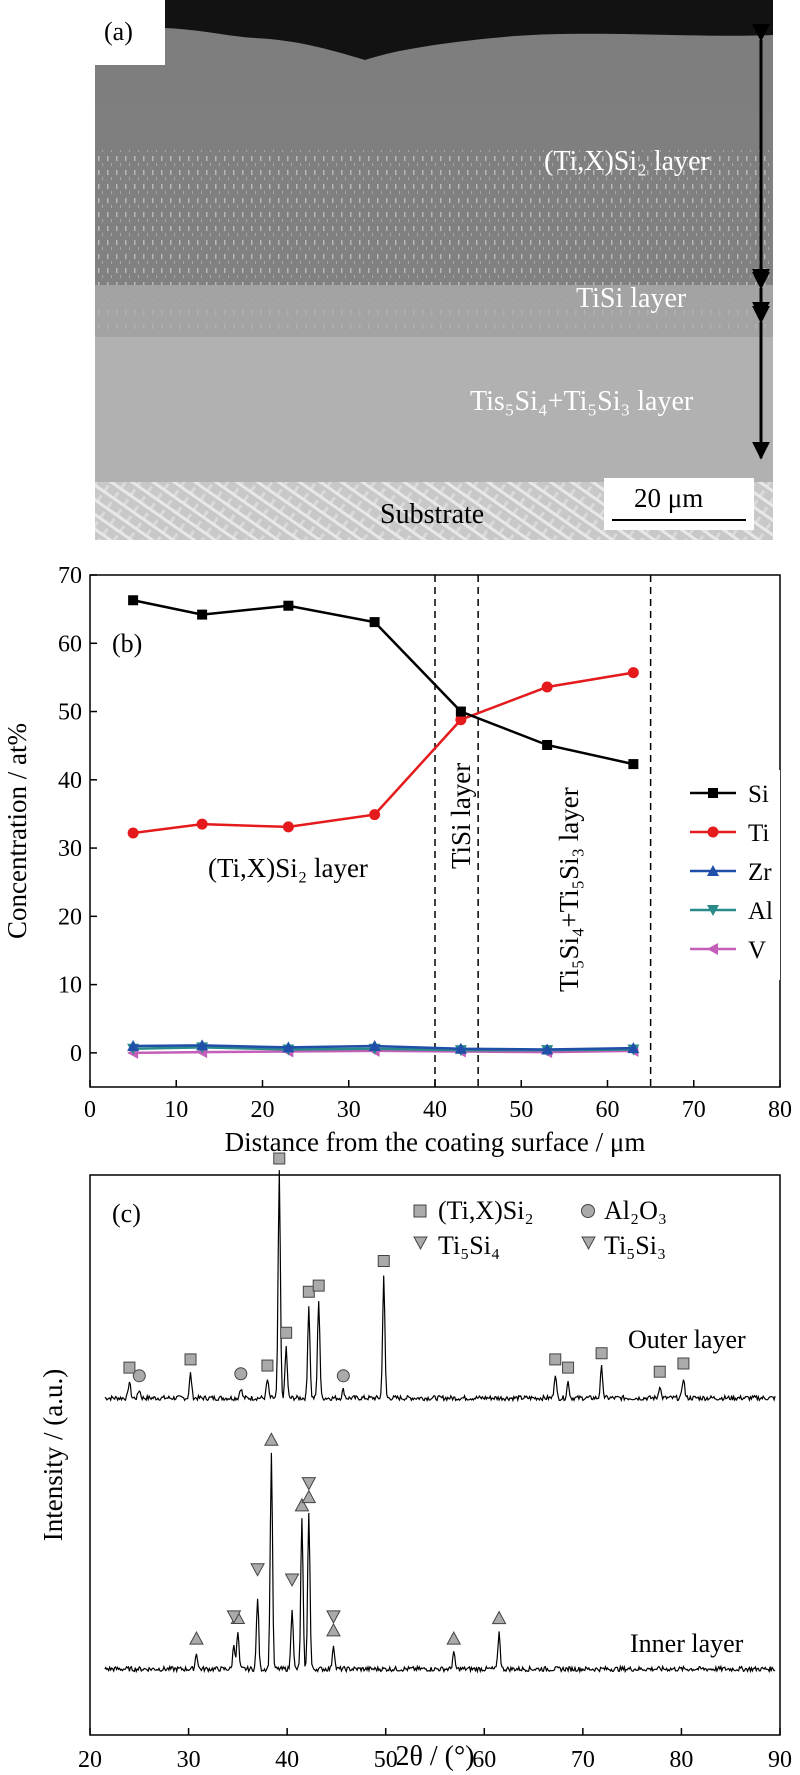 This screenshot has height=1775, width=800. I want to click on legend-tixsi2: (Ti,X)Si₂, so click(486, 1210).